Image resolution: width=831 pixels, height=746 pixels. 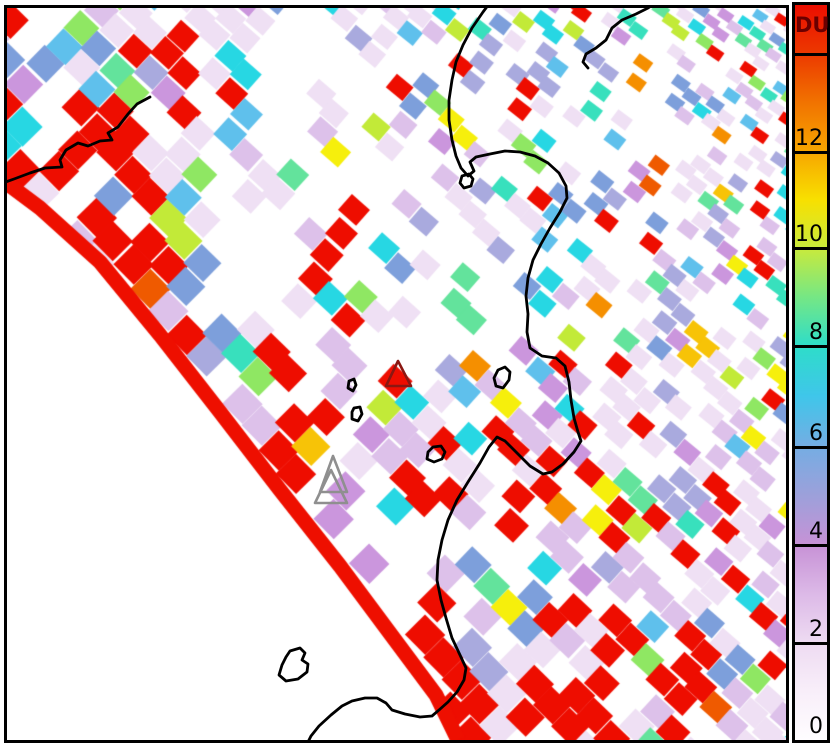 What do you see at coordinates (812, 25) in the screenshot?
I see `colorbar-unit-label: DU` at bounding box center [812, 25].